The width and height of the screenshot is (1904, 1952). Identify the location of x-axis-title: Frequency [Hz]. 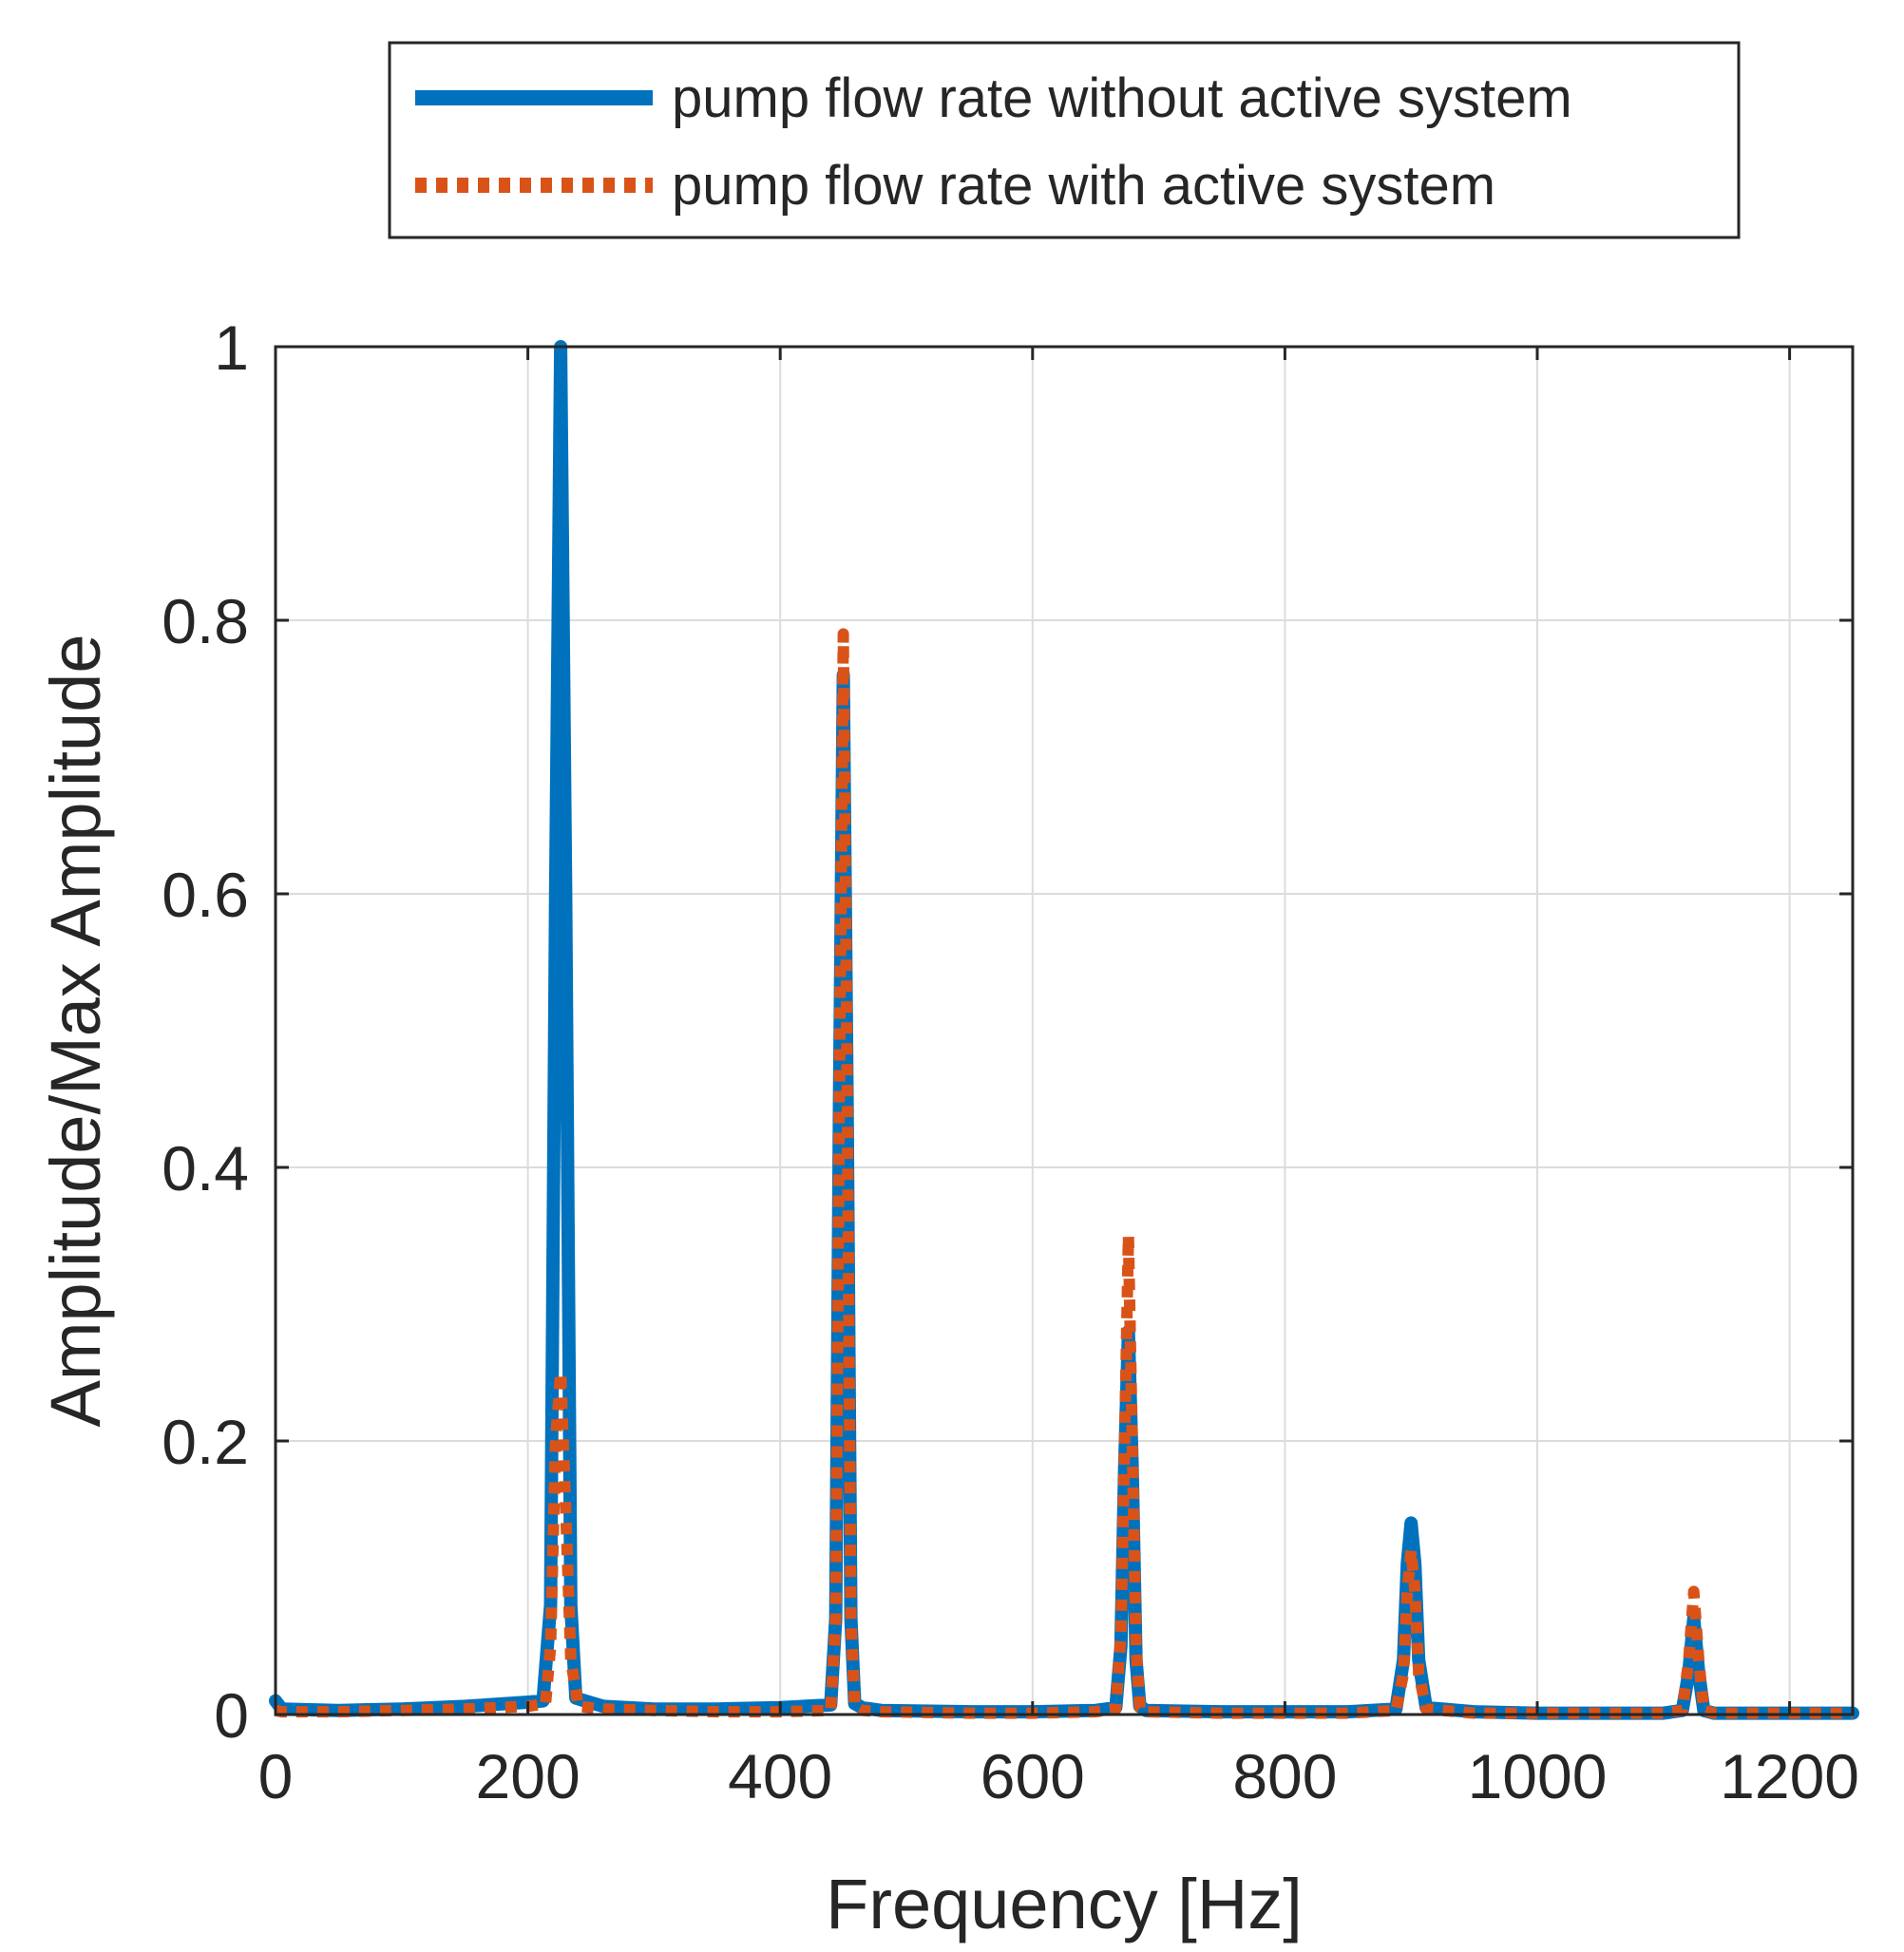
(1064, 1904).